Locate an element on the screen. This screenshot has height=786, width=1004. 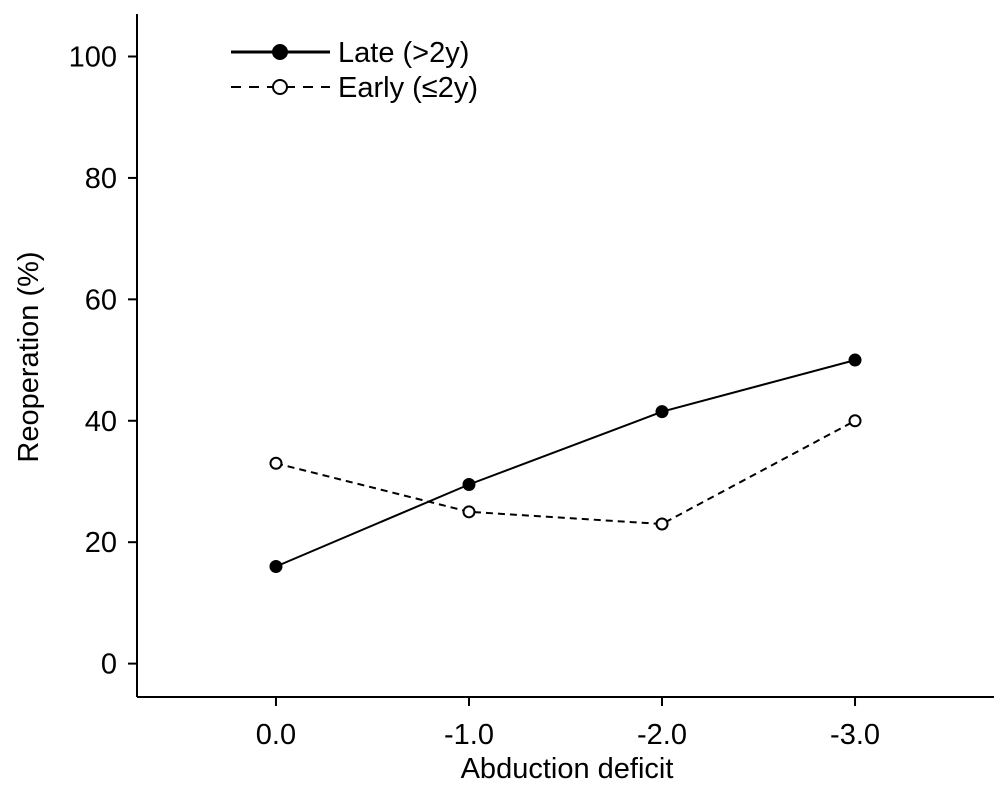
y-tick-label: 80 is located at coordinates (101, 179).